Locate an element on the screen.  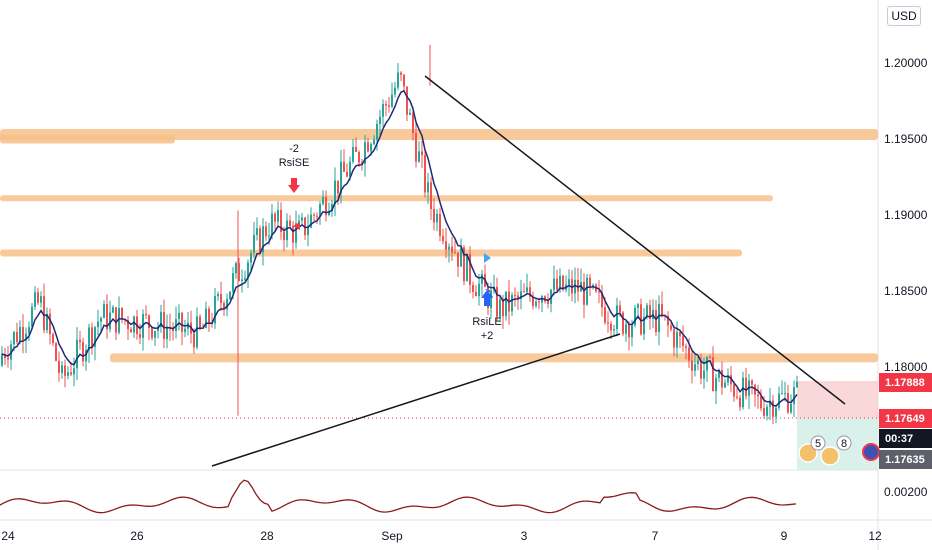
event-count: 5 is located at coordinates (818, 444).